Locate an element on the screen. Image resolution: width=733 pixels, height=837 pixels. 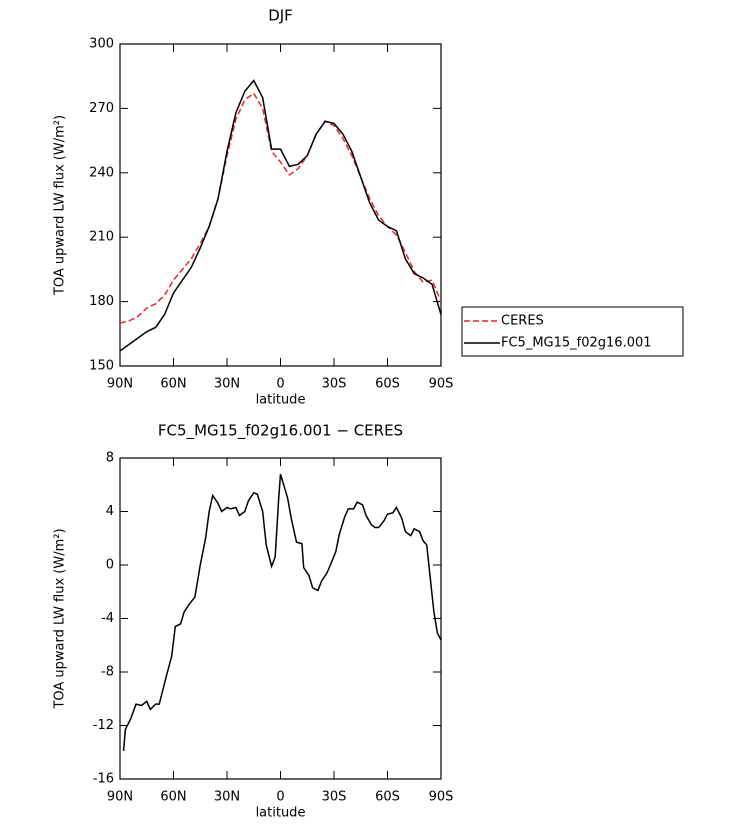
y-tick-label: 180 is located at coordinates (101, 301).